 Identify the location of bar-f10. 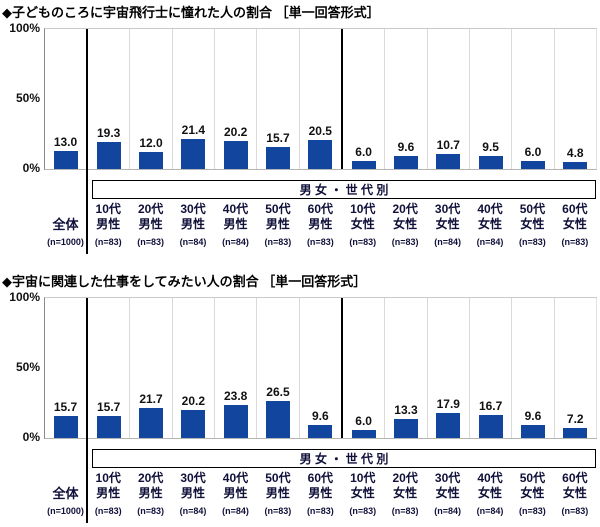
(363, 433).